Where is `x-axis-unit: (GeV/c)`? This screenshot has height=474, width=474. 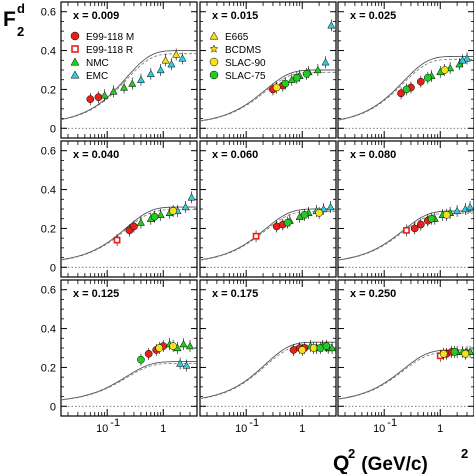 x-axis-unit: (GeV/c) is located at coordinates (392, 464).